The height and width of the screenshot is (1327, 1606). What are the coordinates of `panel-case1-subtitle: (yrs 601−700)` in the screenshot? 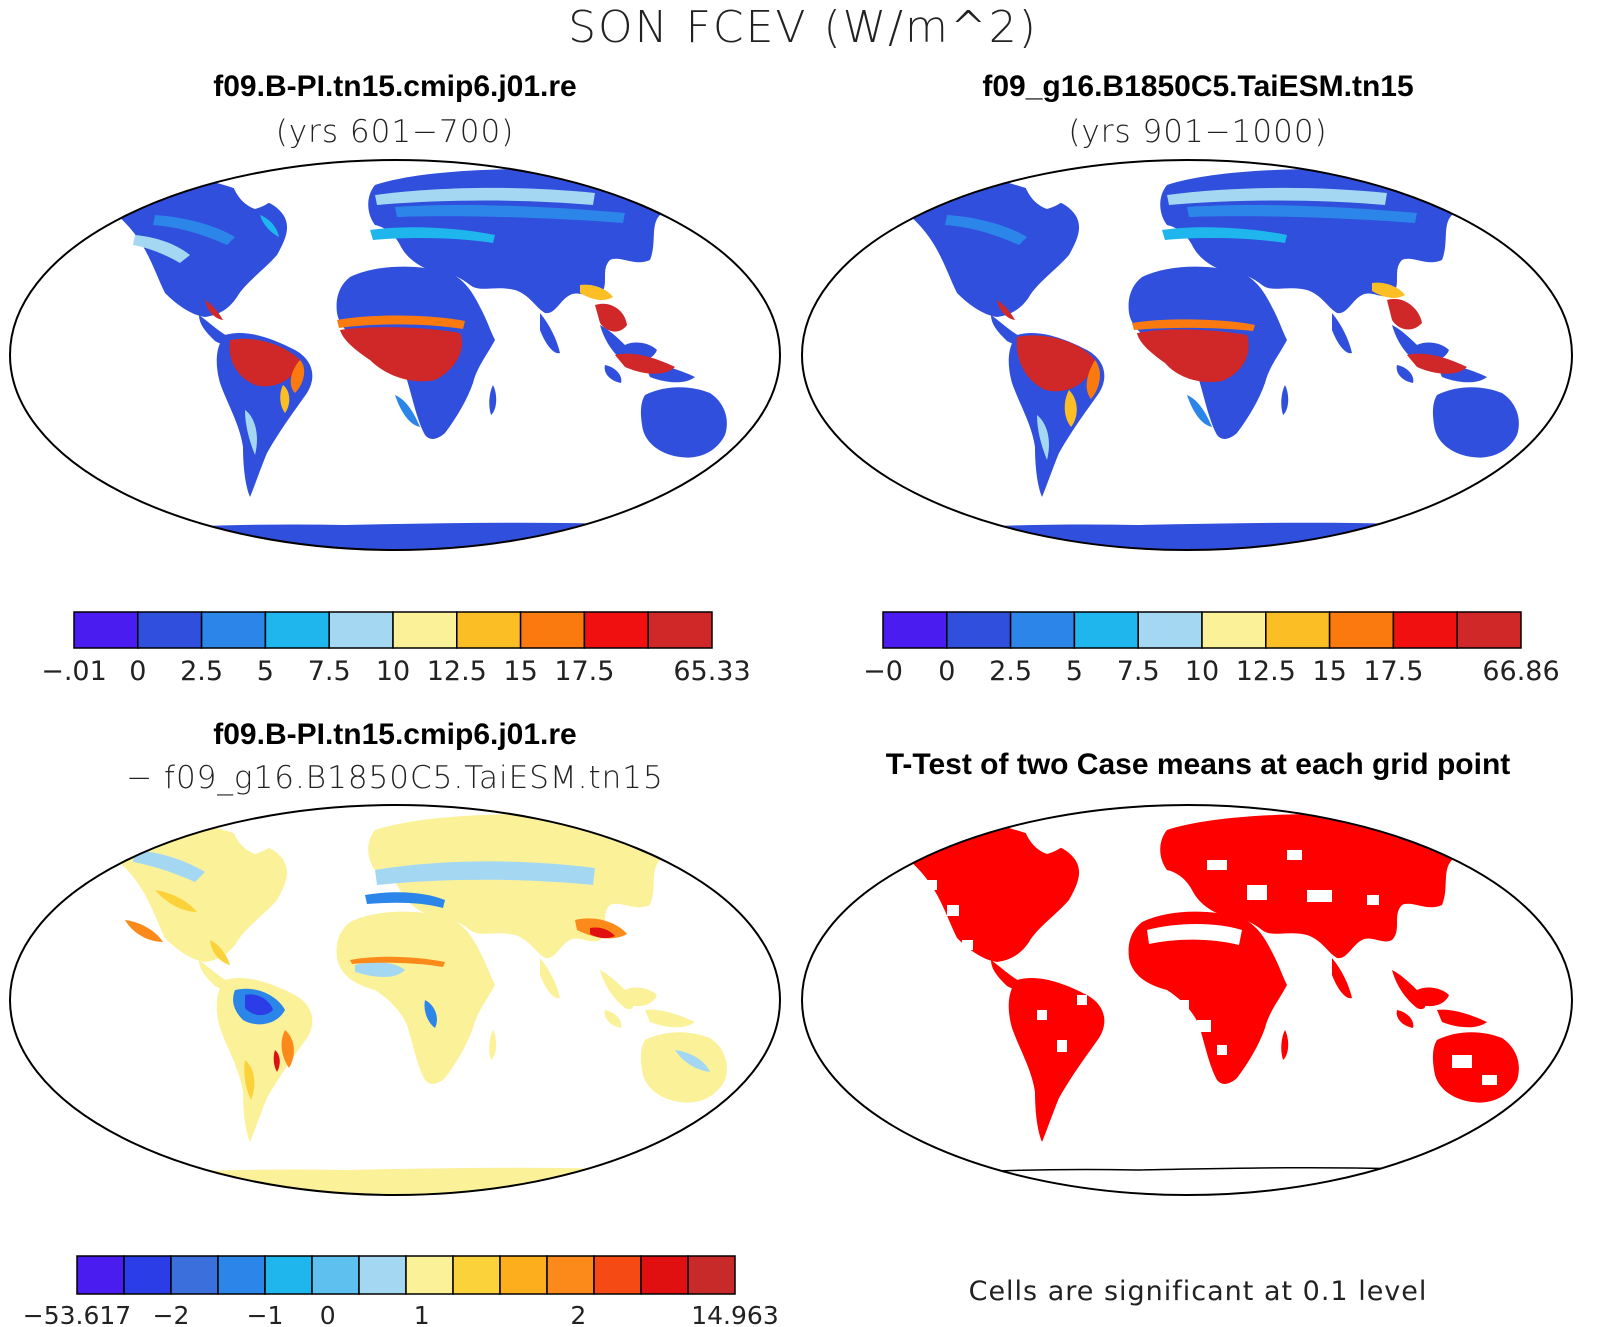 It's located at (395, 132).